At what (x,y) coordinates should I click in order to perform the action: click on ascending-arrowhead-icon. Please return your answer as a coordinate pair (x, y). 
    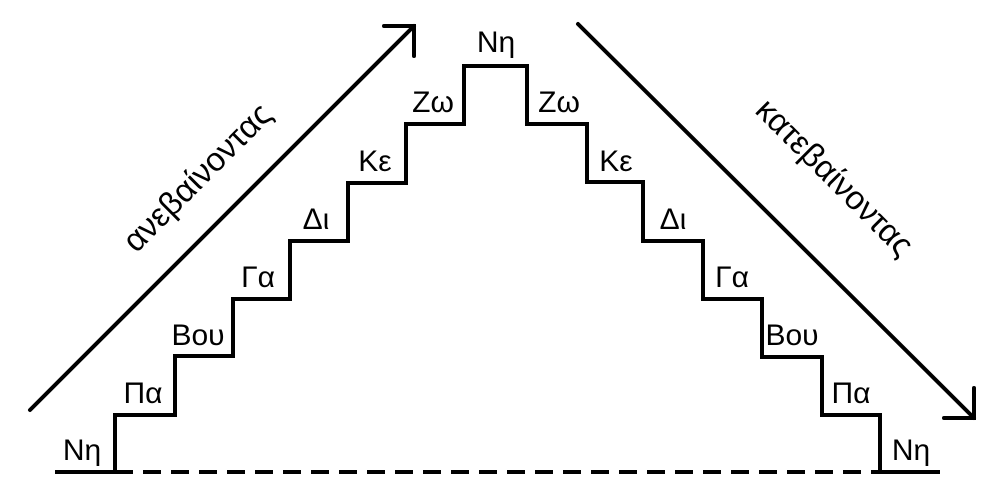
    Looking at the image, I should click on (399, 41).